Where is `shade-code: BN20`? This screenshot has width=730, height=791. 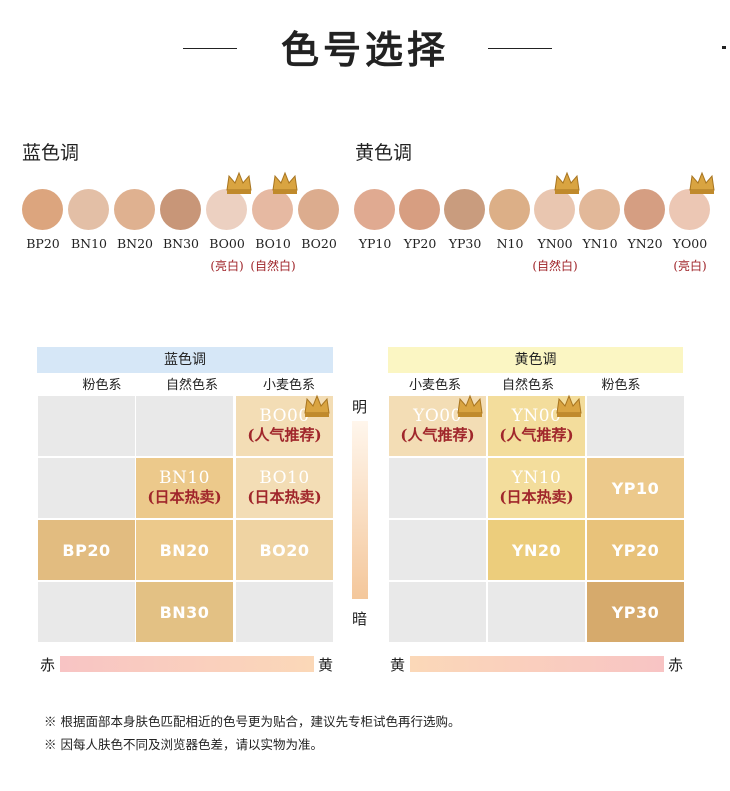
shade-code: BN20 is located at coordinates (184, 550).